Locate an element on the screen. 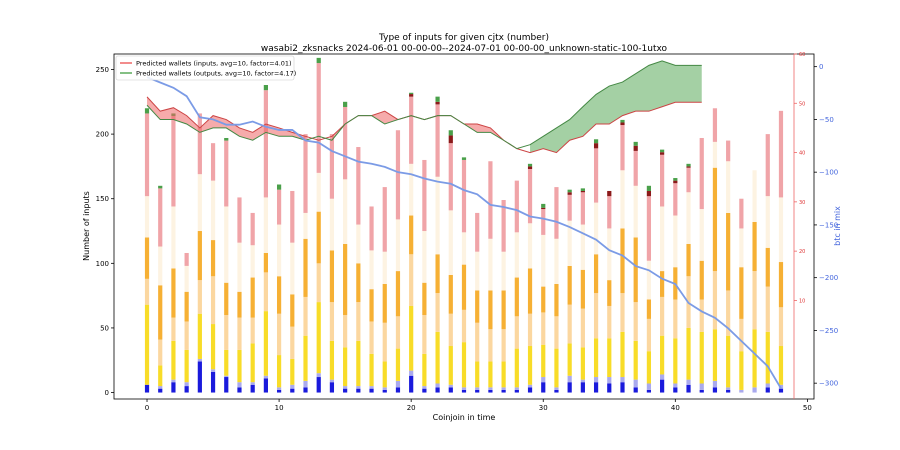 The image size is (900, 450). x-axis-label: Coinjoin in time is located at coordinates (464, 417).